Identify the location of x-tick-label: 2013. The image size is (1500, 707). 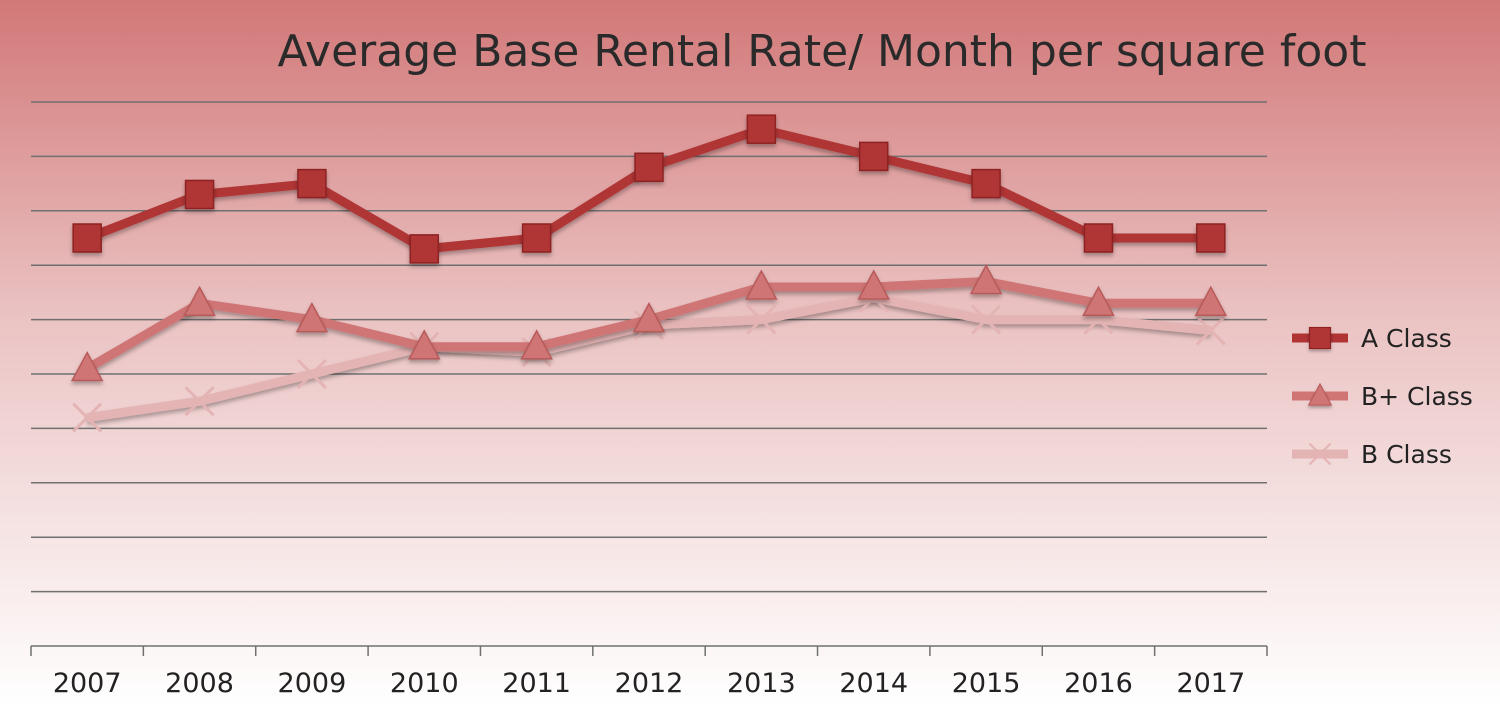
(761, 683).